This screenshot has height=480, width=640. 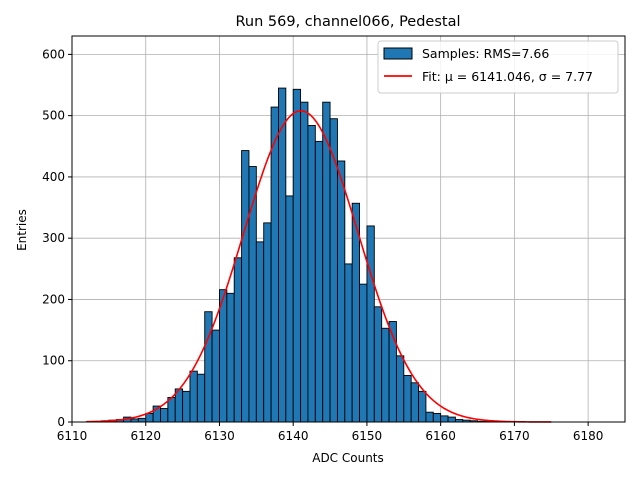 I want to click on y-tick-label: 100, so click(x=53, y=361).